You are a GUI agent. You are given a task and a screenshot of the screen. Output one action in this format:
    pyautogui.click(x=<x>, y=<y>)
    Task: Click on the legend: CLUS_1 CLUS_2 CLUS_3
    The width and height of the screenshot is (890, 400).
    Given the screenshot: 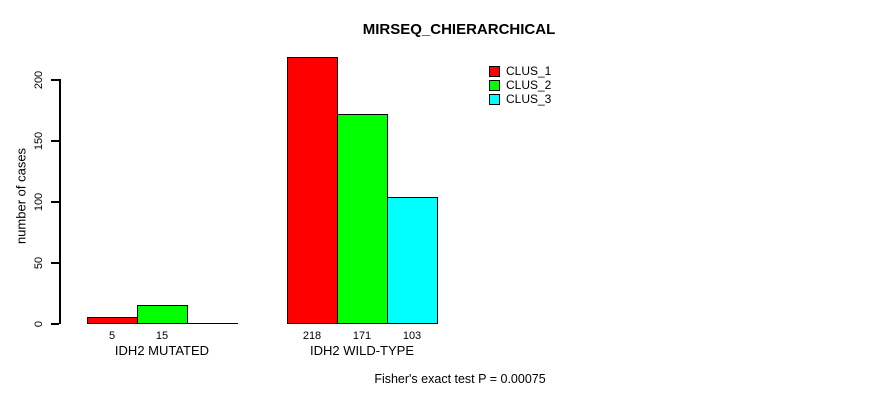 What is the action you would take?
    pyautogui.click(x=520, y=85)
    